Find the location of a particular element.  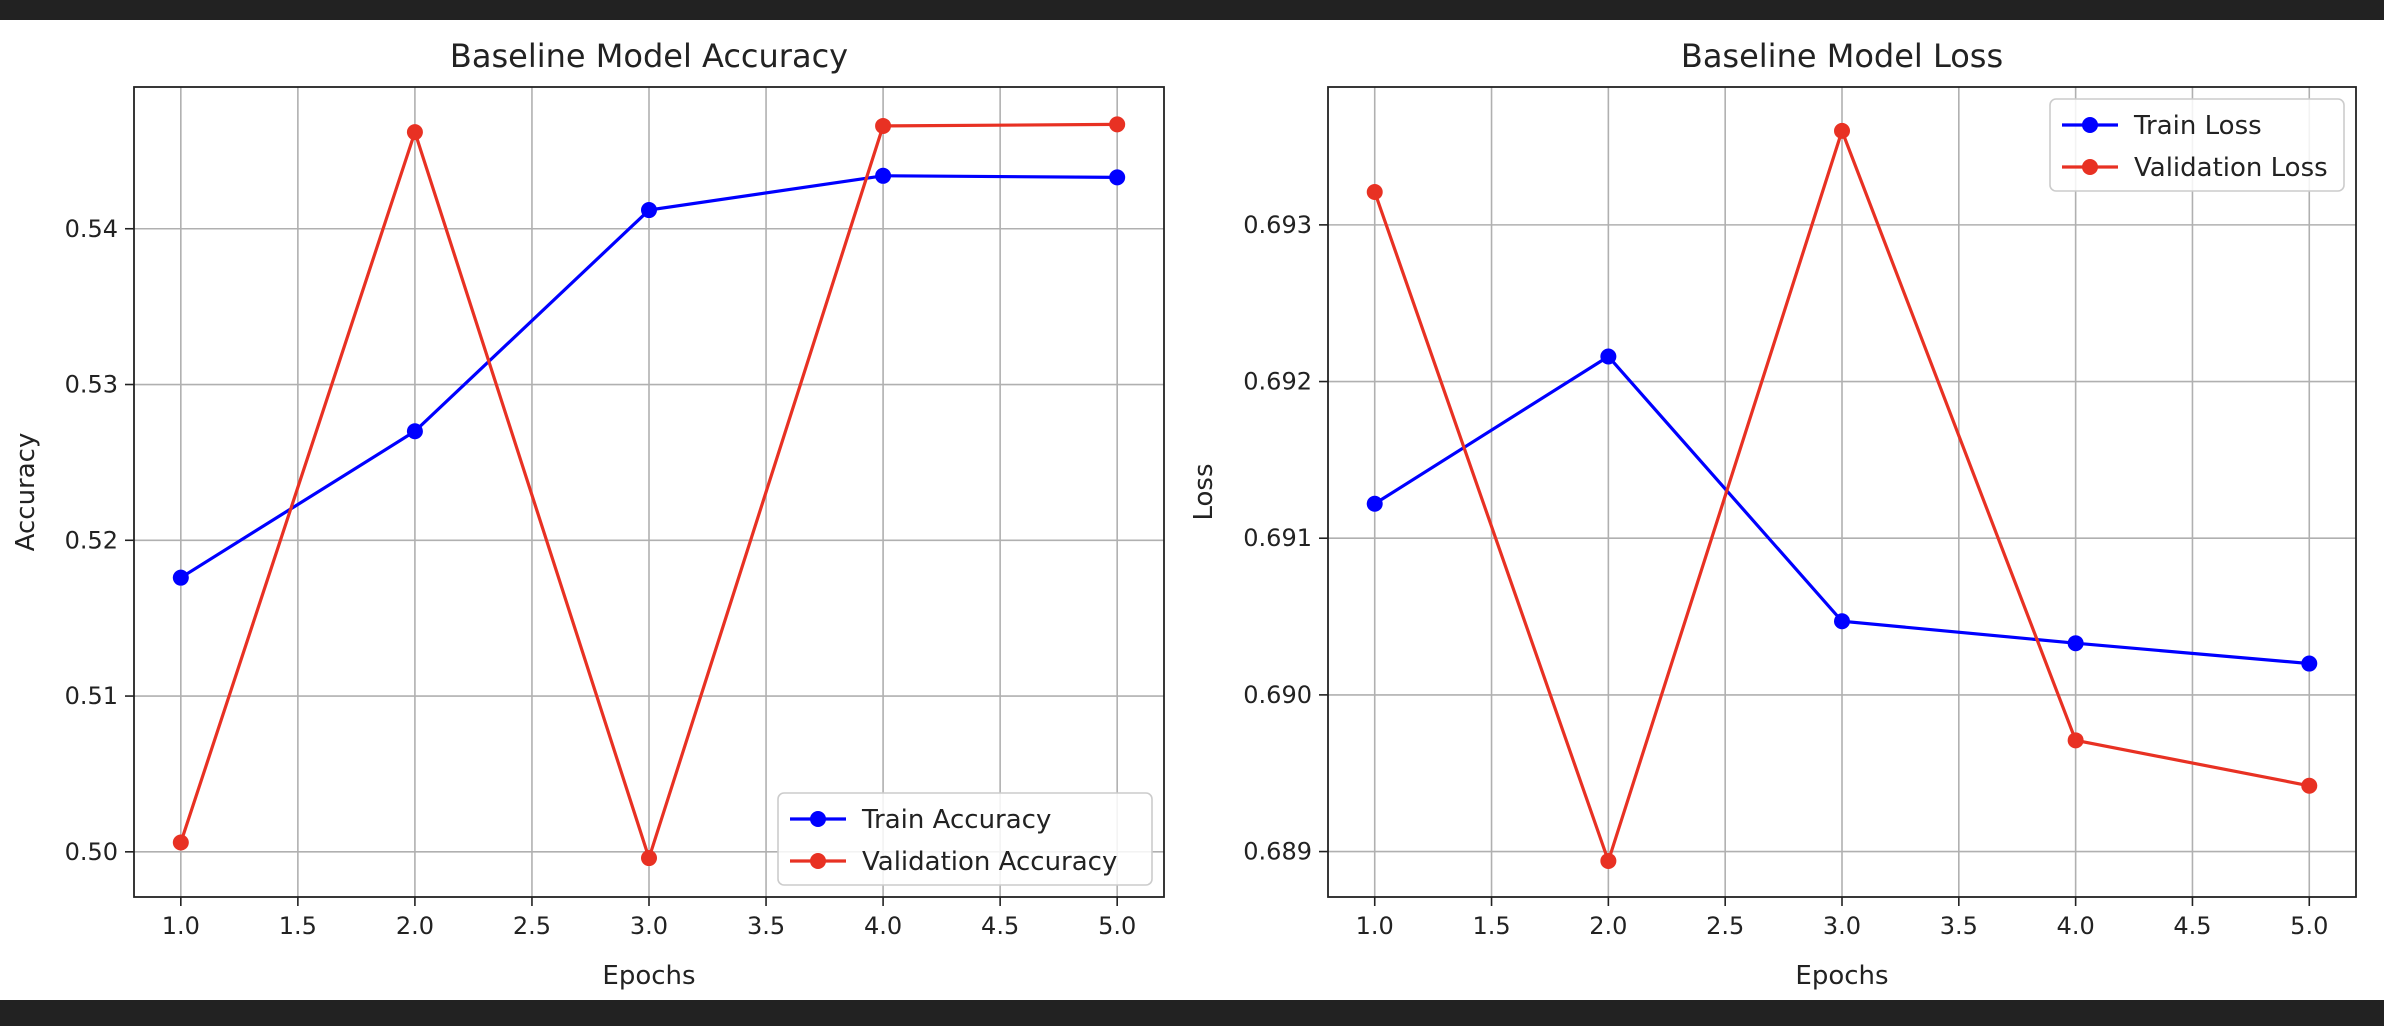

chart1-y-tick-label: 0.51 is located at coordinates (91, 696).